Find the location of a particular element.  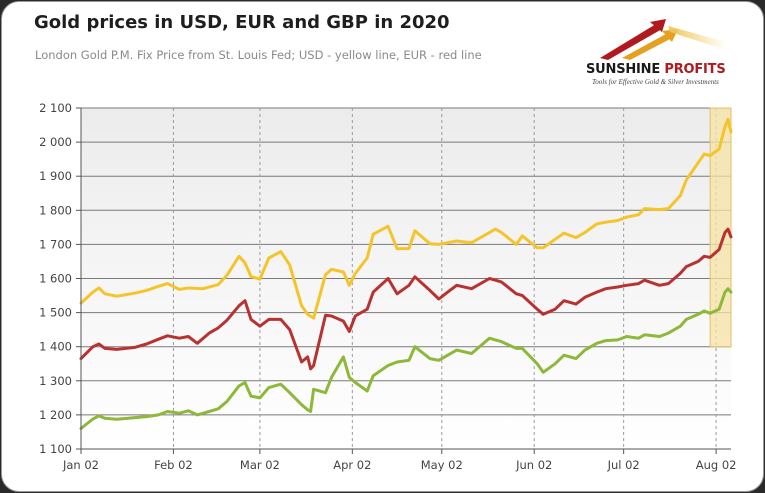

x-tick-label: Apr 02 is located at coordinates (352, 465).